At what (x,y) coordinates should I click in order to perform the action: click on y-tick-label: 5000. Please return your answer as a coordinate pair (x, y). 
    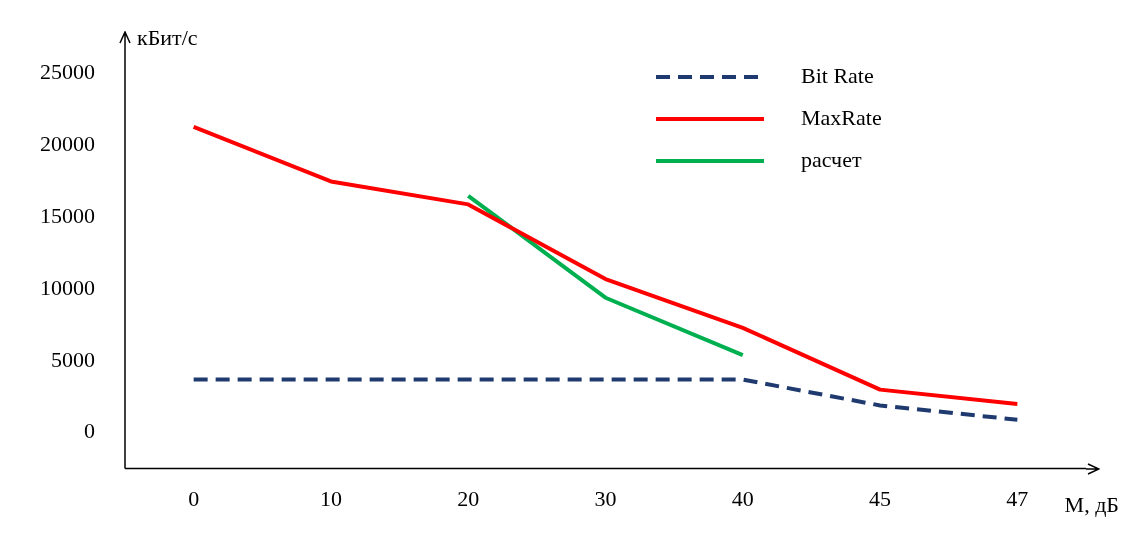
    Looking at the image, I should click on (73, 359).